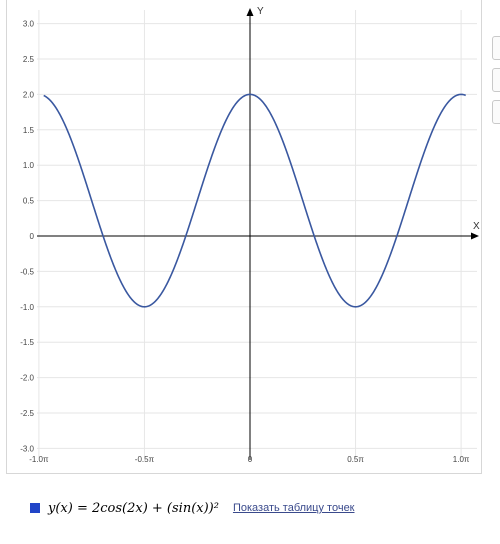 The height and width of the screenshot is (544, 500). I want to click on y-tick-label: 3.0, so click(29, 24).